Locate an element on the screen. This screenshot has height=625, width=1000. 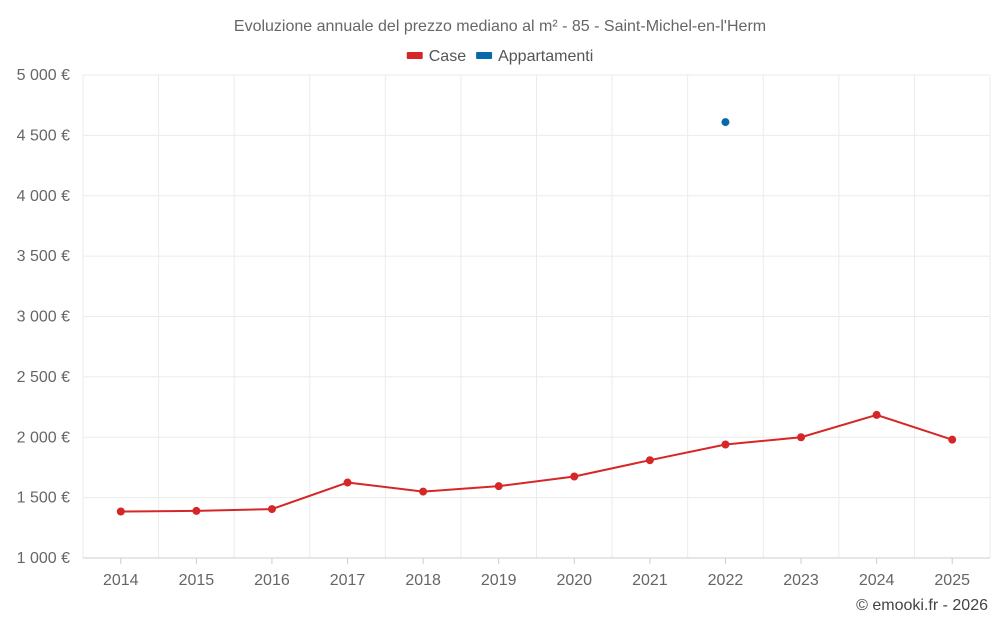
y-tick-label: 1 000 € is located at coordinates (43, 558).